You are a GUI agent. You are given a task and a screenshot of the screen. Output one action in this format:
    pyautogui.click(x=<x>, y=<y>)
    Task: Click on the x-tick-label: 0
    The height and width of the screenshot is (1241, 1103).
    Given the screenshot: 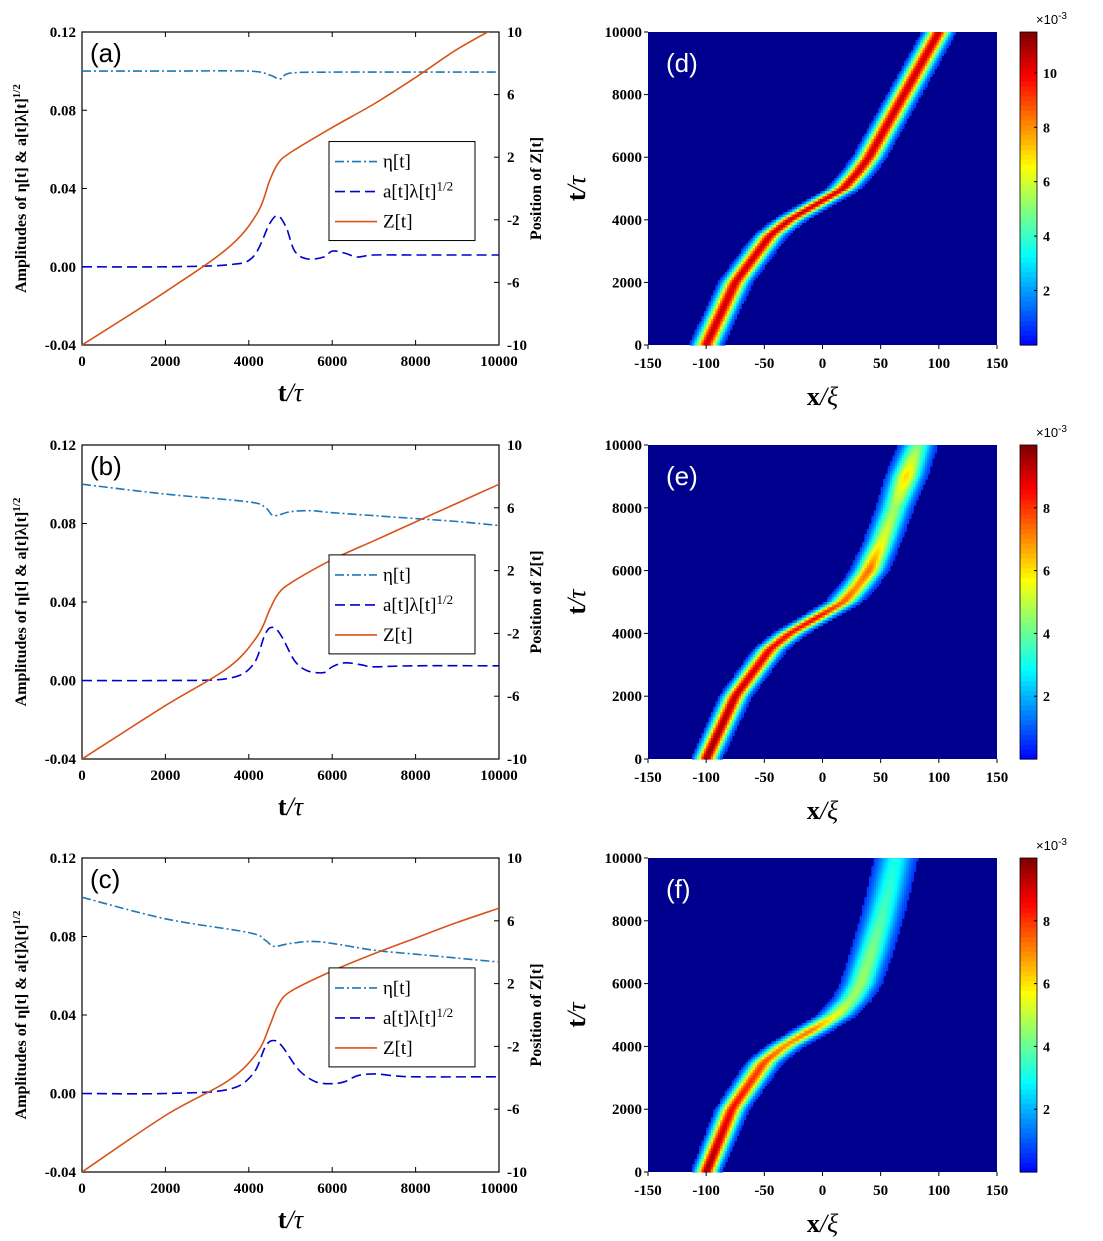 What is the action you would take?
    pyautogui.click(x=82, y=776)
    